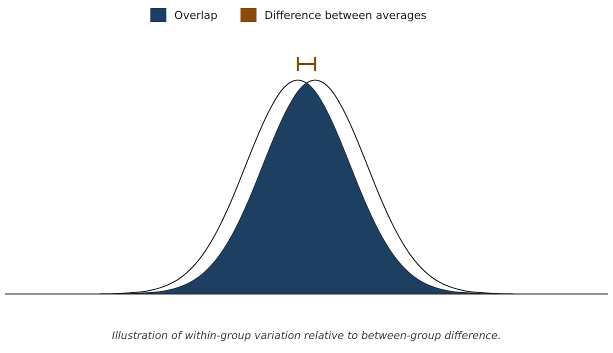 Image resolution: width=613 pixels, height=353 pixels. I want to click on legend-label: Overlap, so click(196, 15).